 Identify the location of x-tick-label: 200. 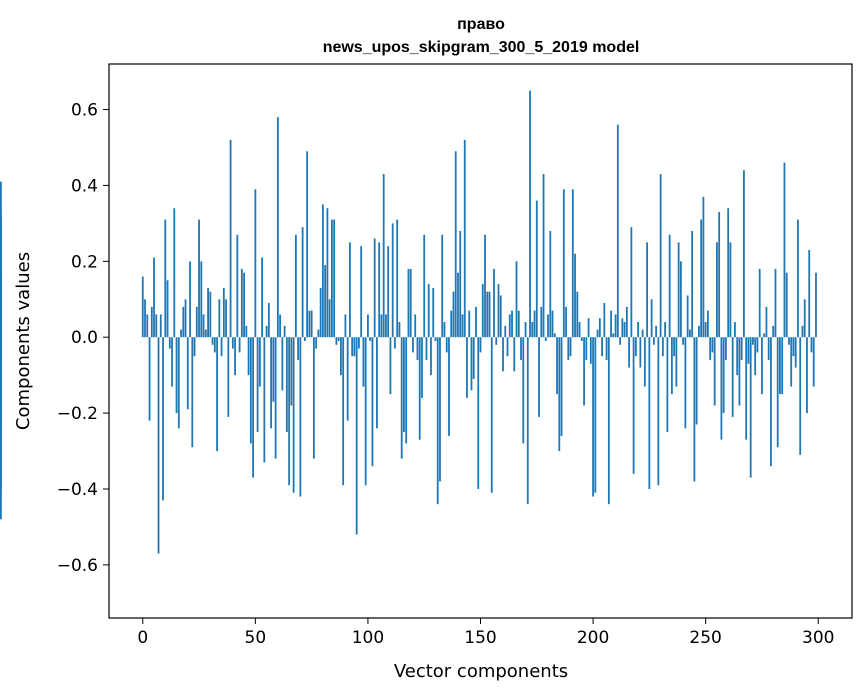
(593, 638).